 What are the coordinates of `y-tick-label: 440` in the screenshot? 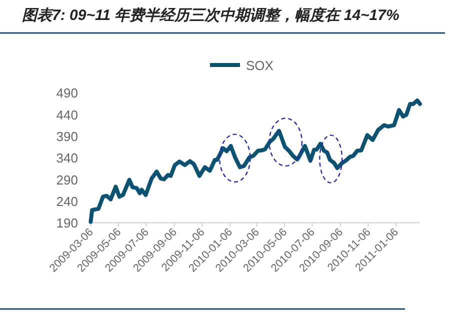 It's located at (67, 114).